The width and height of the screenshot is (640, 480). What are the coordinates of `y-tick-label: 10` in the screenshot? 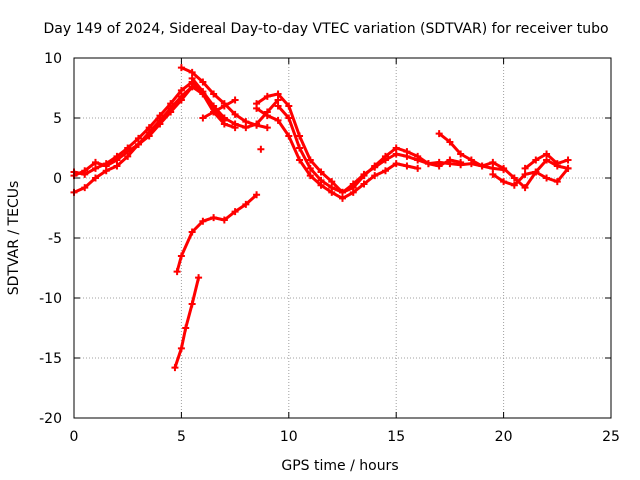 It's located at (53, 59).